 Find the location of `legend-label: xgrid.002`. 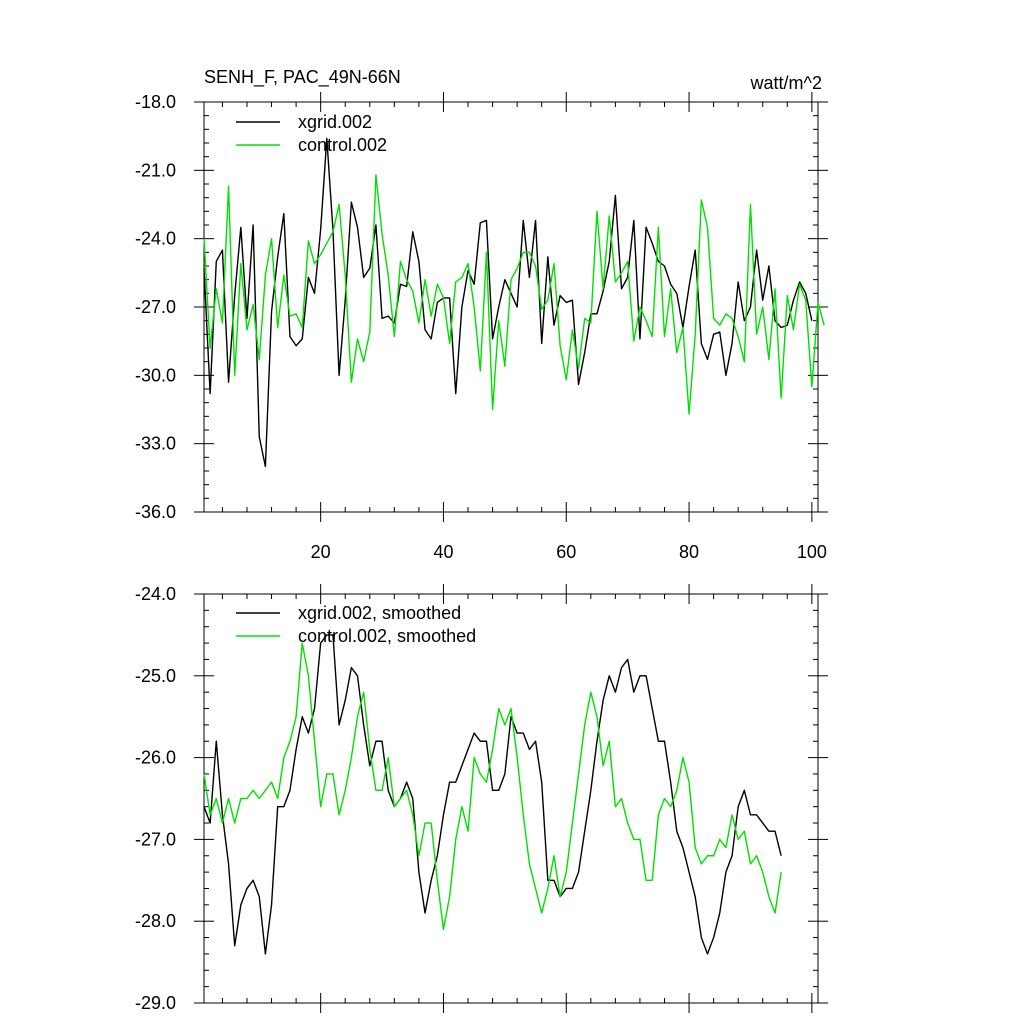

legend-label: xgrid.002 is located at coordinates (335, 122).